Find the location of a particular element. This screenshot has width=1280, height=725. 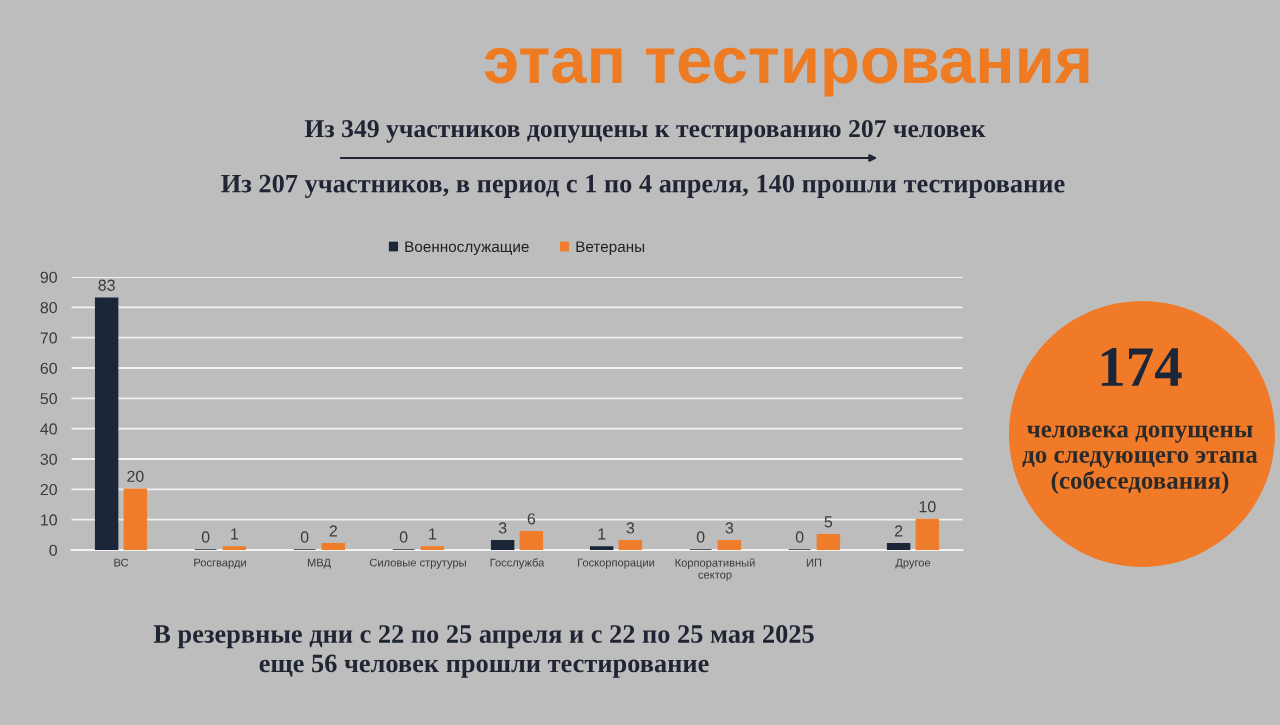

y-tick-label: 90 is located at coordinates (48, 277).